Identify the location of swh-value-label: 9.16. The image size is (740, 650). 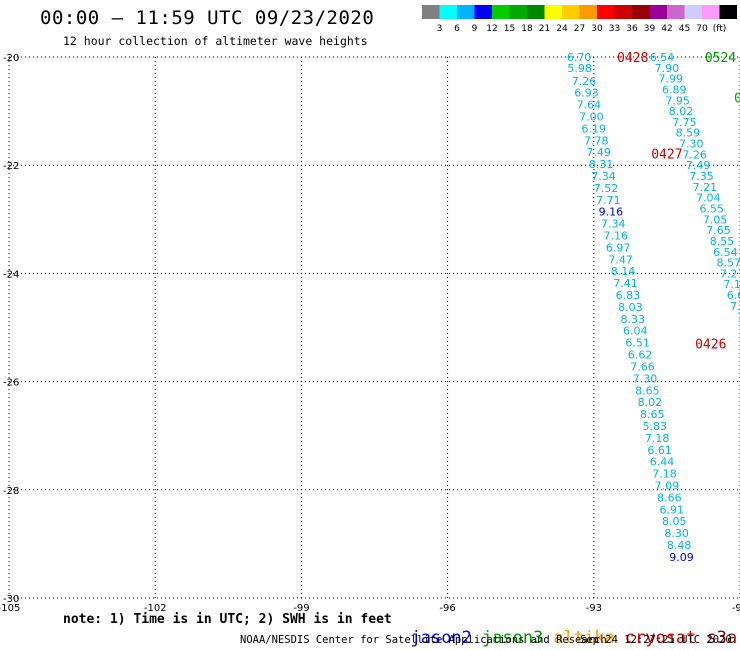
(611, 212).